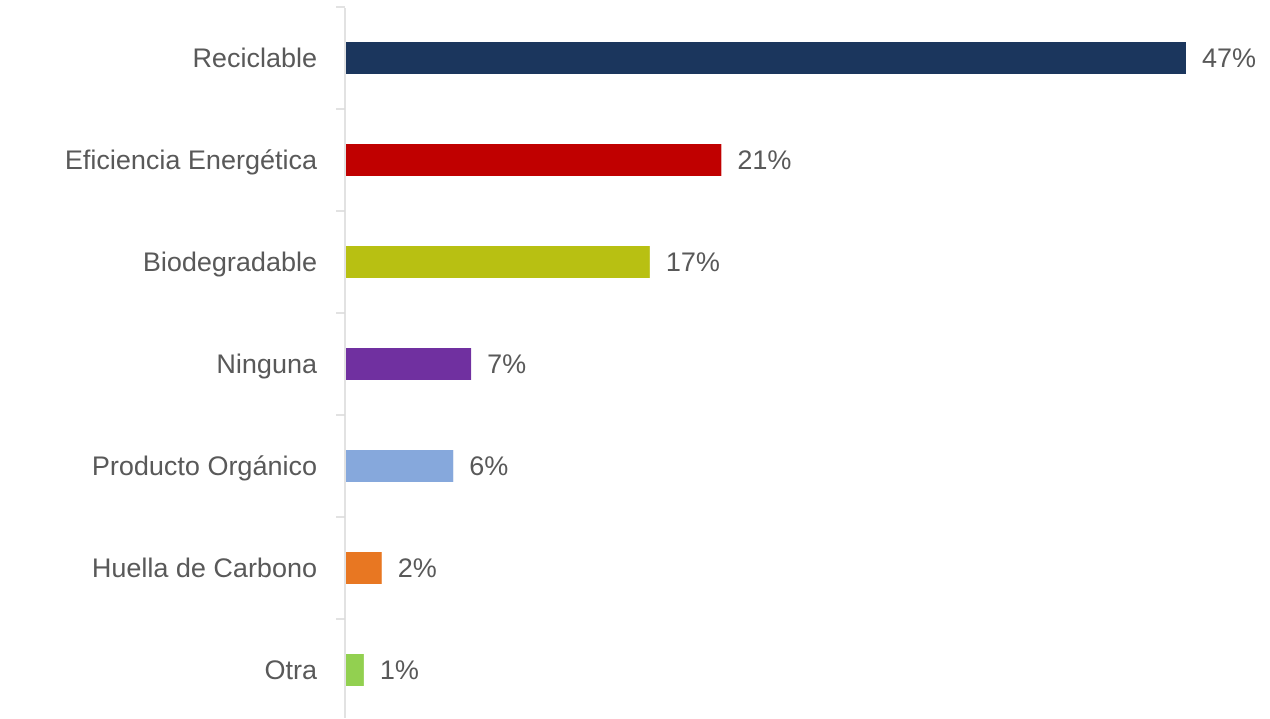  What do you see at coordinates (488, 466) in the screenshot?
I see `data-label-producto-organico: 6%` at bounding box center [488, 466].